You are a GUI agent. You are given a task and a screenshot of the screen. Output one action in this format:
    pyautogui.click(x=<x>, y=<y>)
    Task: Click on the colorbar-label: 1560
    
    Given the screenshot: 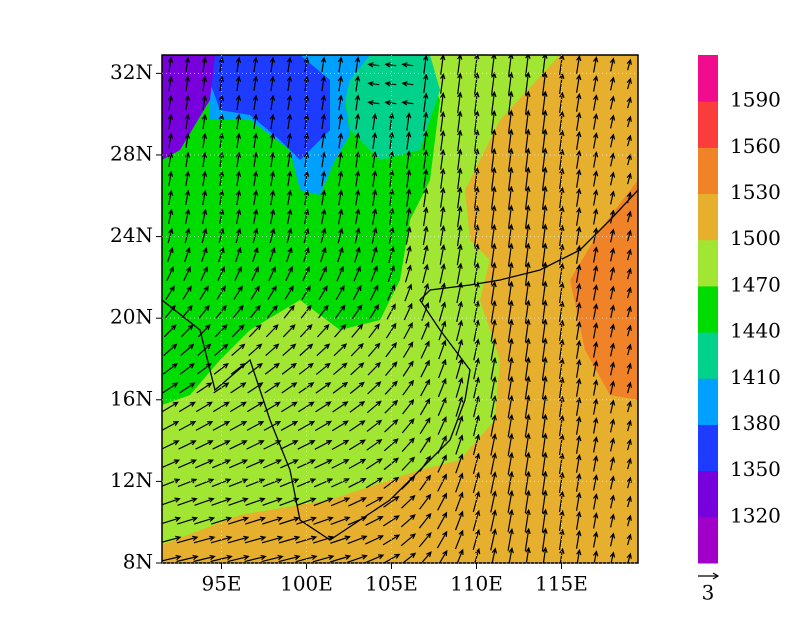 What is the action you would take?
    pyautogui.click(x=755, y=146)
    